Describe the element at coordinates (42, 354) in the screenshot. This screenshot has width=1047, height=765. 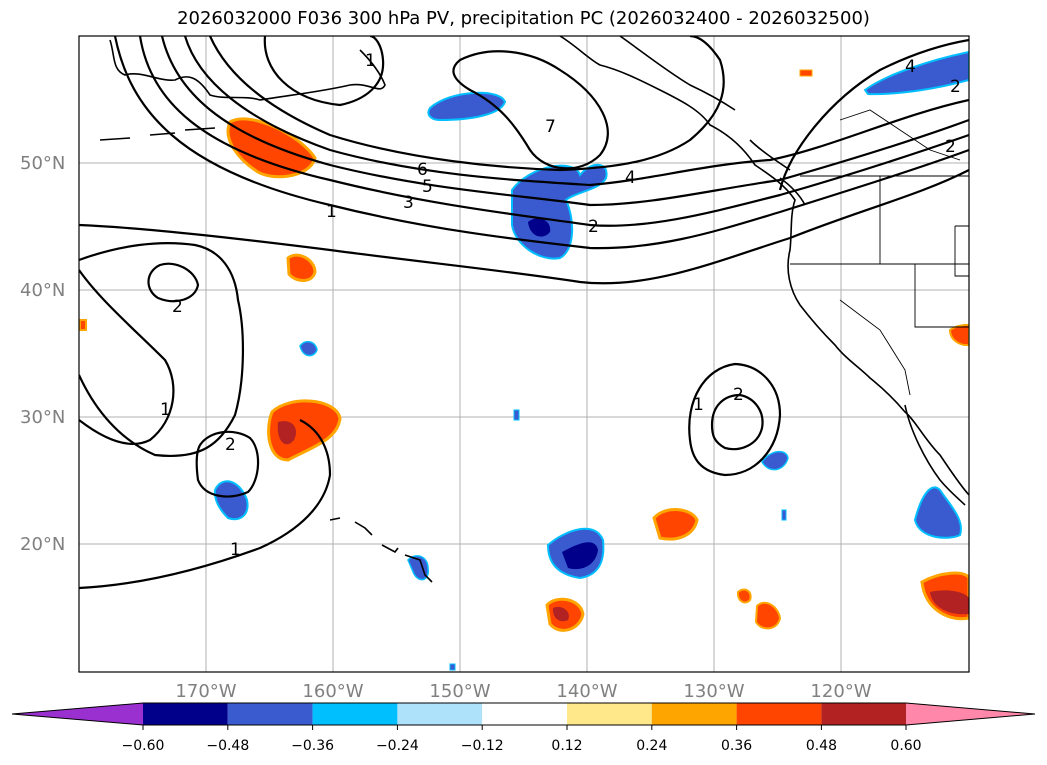
I see `latitude-axis: 50°N 40°N 30°N 20°N` at that location.